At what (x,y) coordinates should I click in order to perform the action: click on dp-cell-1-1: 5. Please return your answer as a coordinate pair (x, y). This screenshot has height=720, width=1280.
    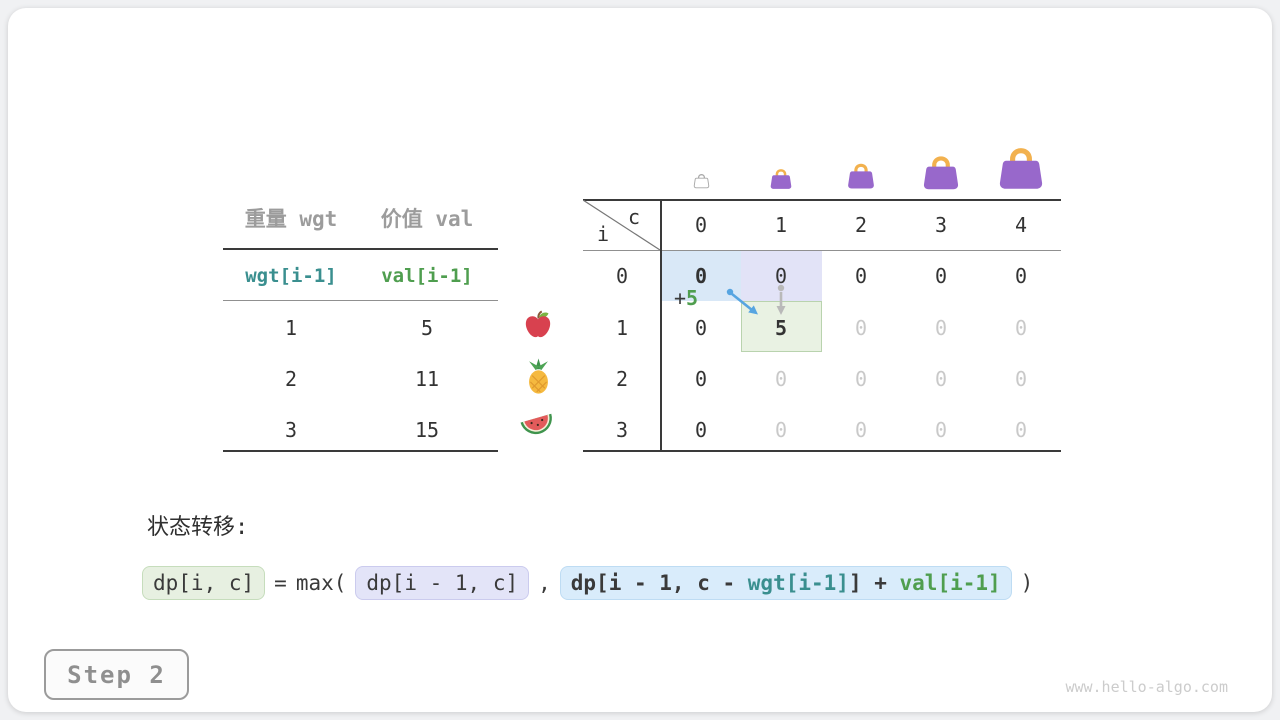
    Looking at the image, I should click on (781, 328).